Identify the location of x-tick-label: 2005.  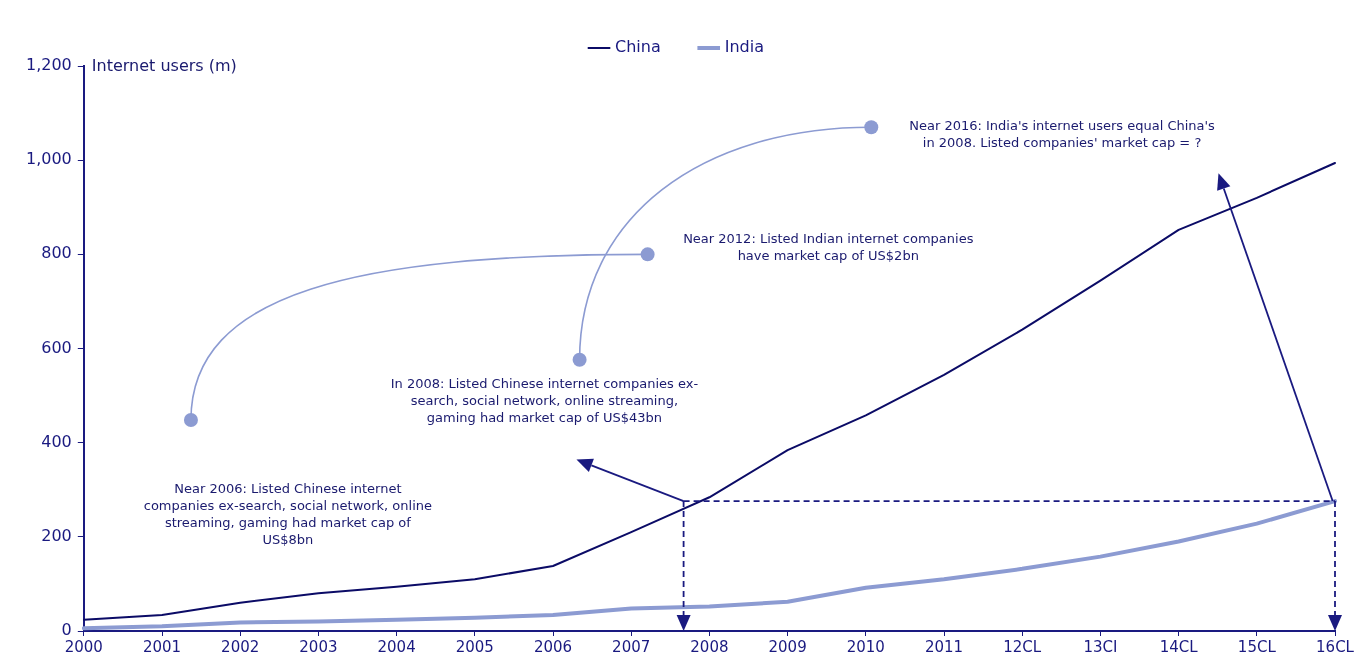
(474, 646).